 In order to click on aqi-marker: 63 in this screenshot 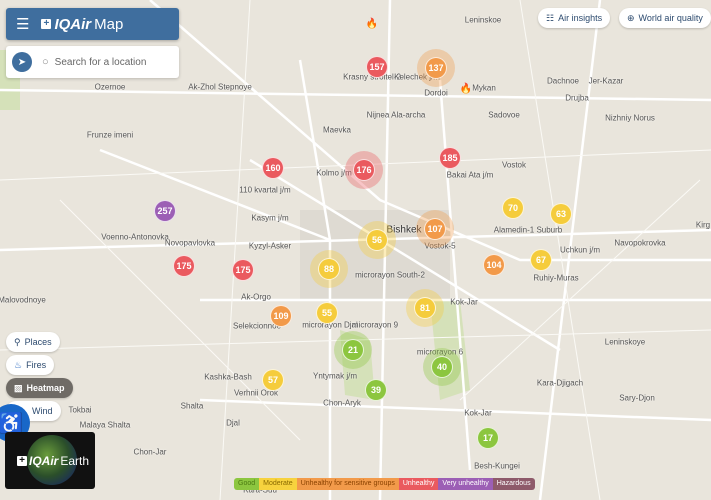, I will do `click(561, 214)`.